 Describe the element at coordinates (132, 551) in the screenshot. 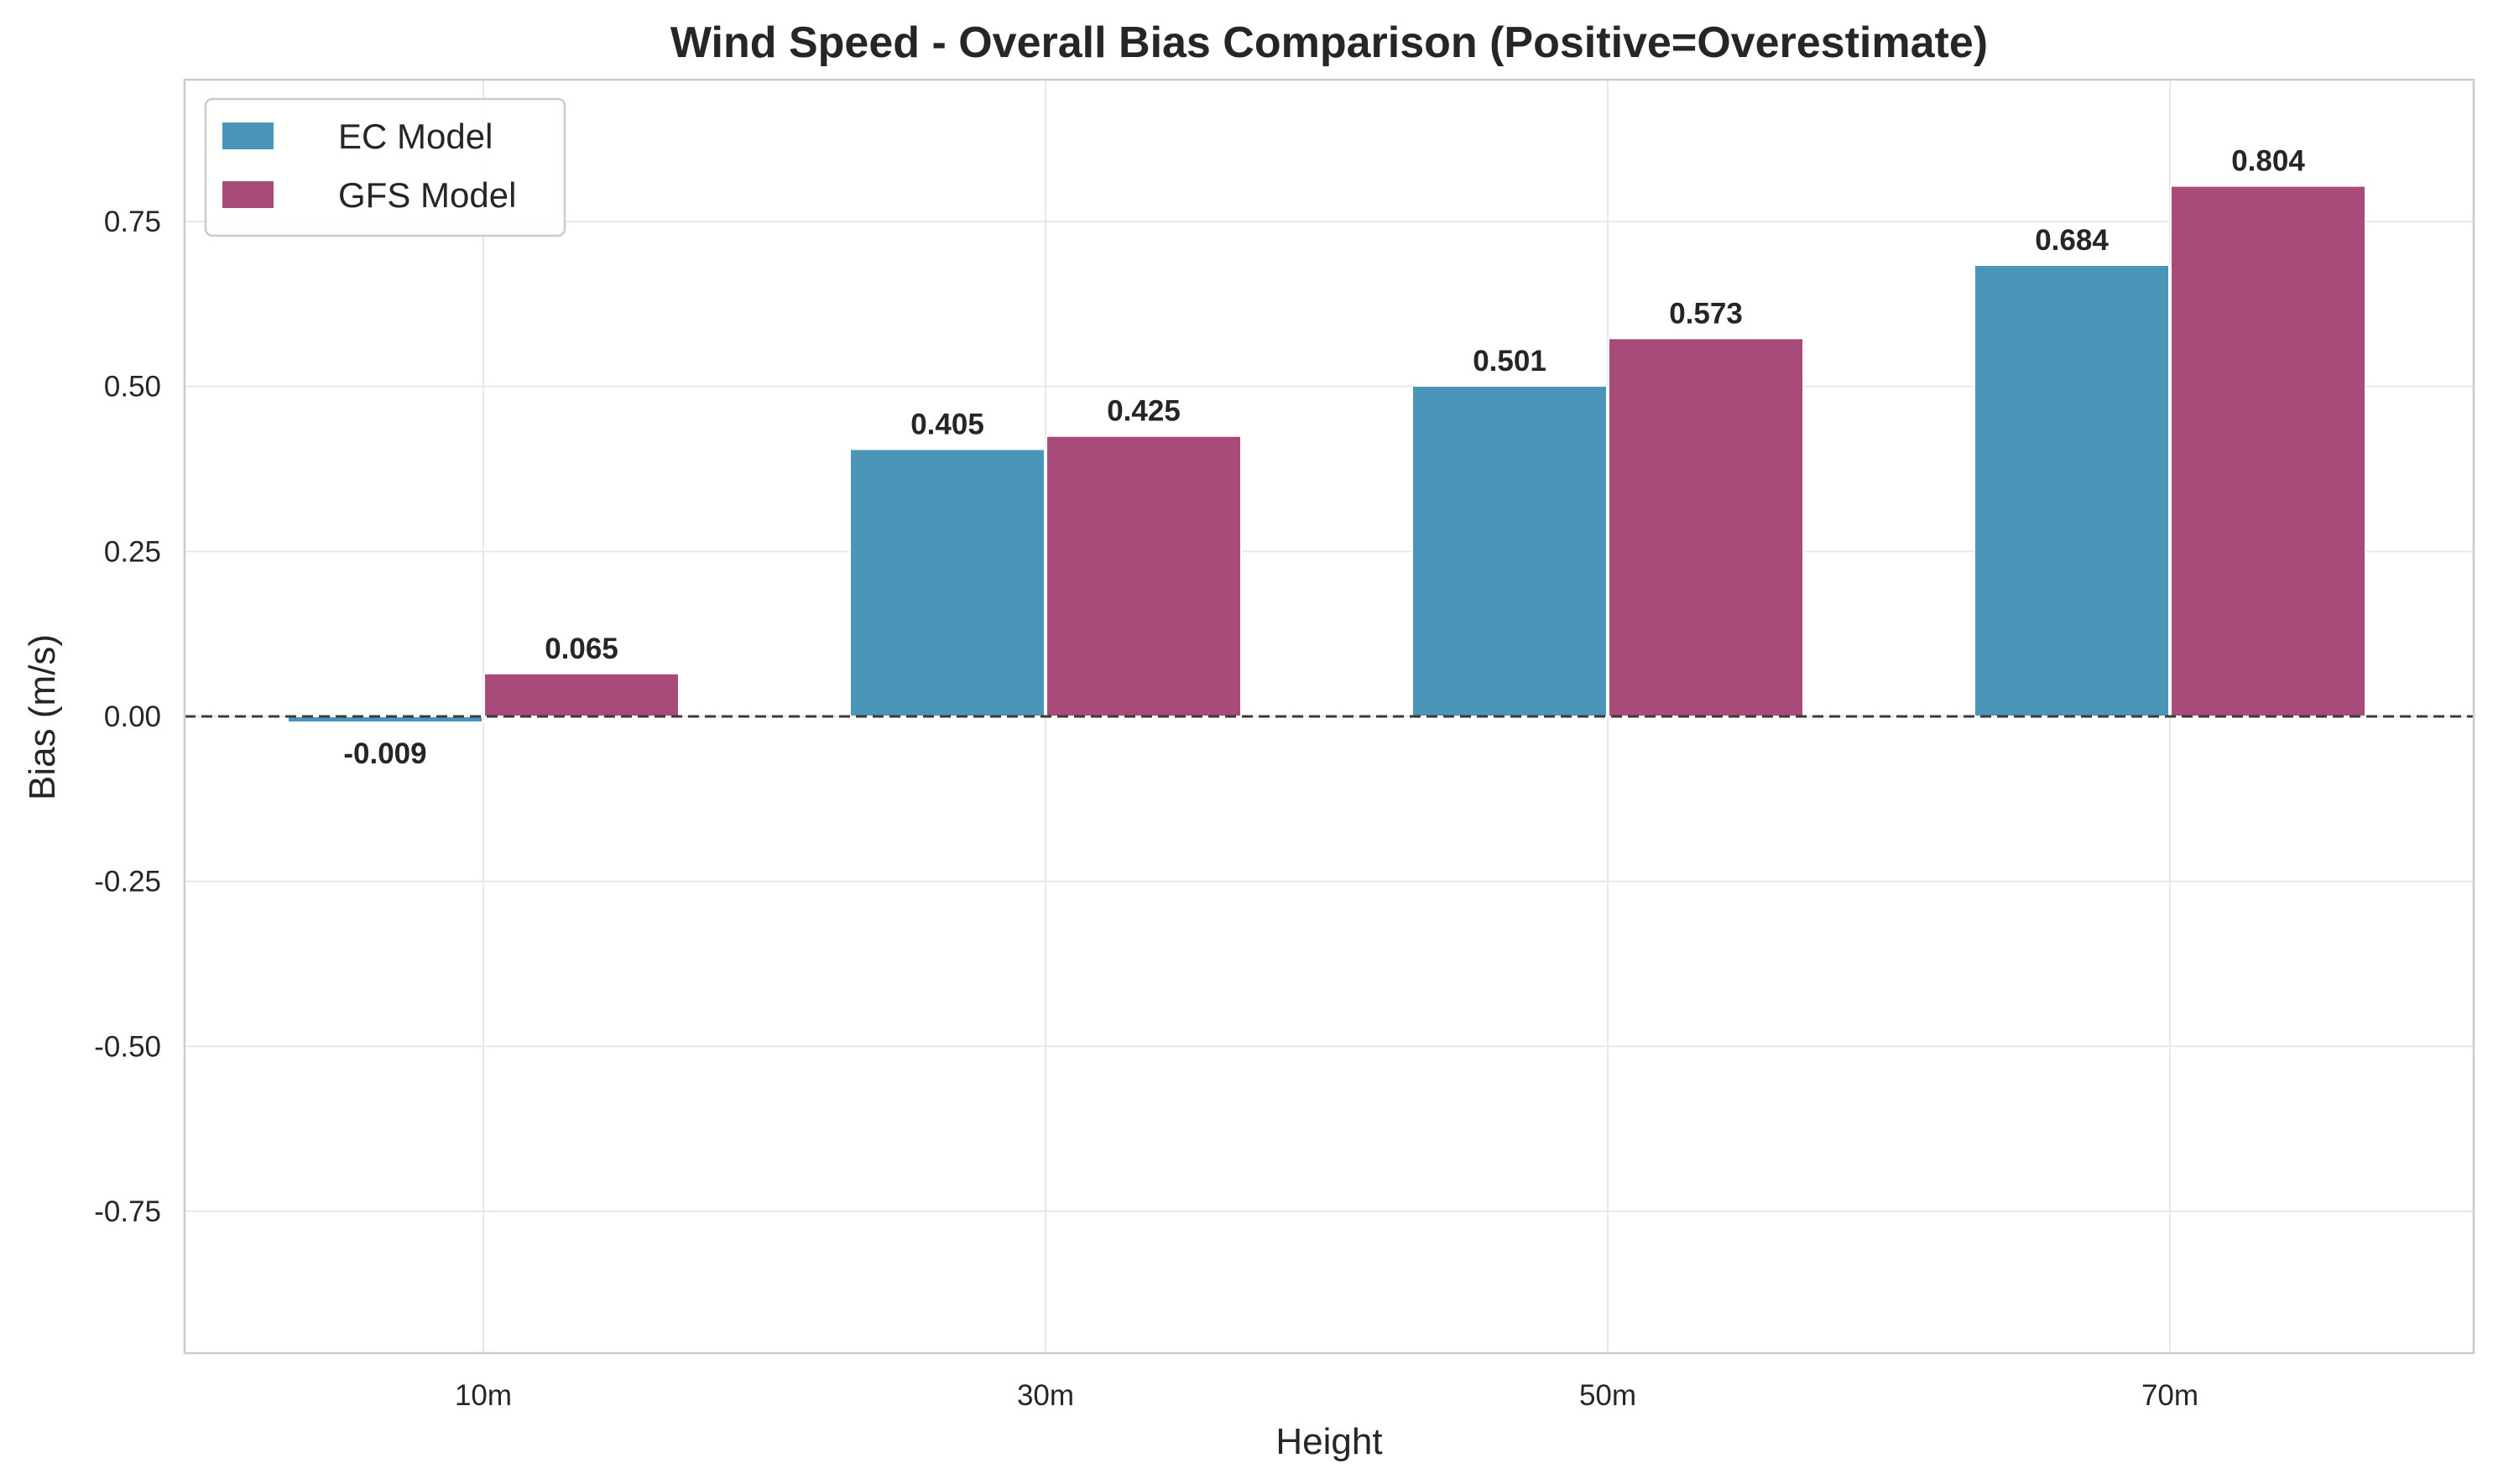

I see `y-tick-label: 0.25` at that location.